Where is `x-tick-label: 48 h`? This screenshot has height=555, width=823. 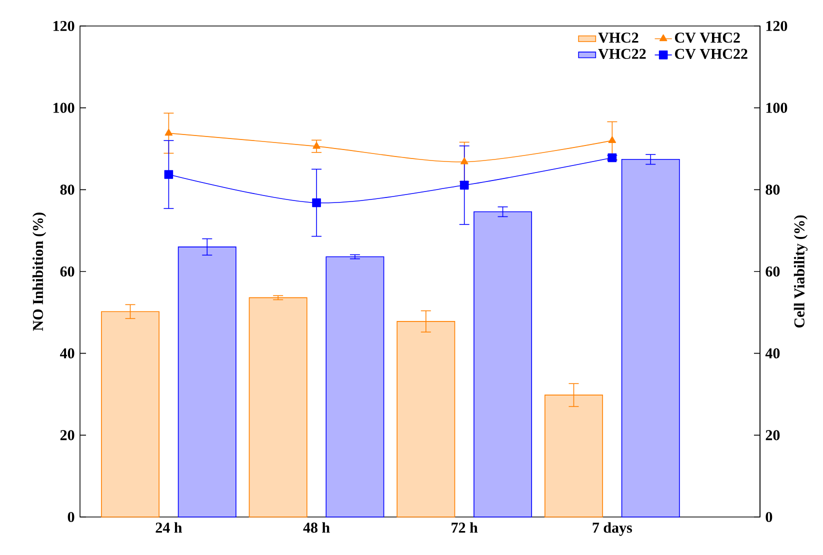
x-tick-label: 48 h is located at coordinates (316, 527).